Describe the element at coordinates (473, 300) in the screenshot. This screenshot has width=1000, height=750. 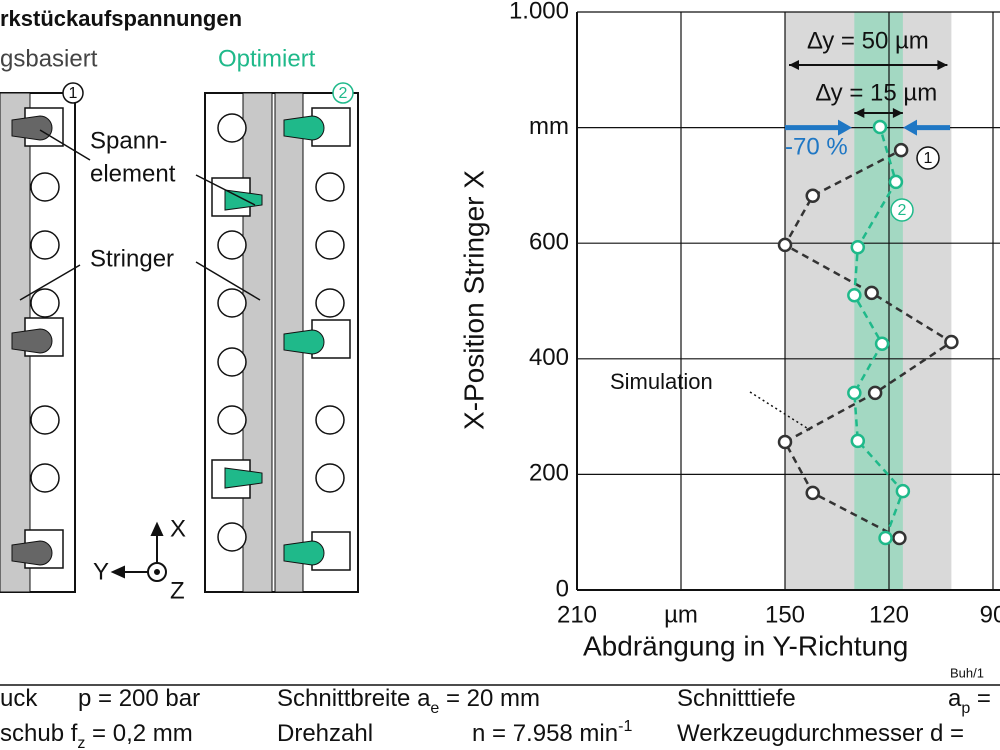
I see `axis-title: X-Position Stringer X` at that location.